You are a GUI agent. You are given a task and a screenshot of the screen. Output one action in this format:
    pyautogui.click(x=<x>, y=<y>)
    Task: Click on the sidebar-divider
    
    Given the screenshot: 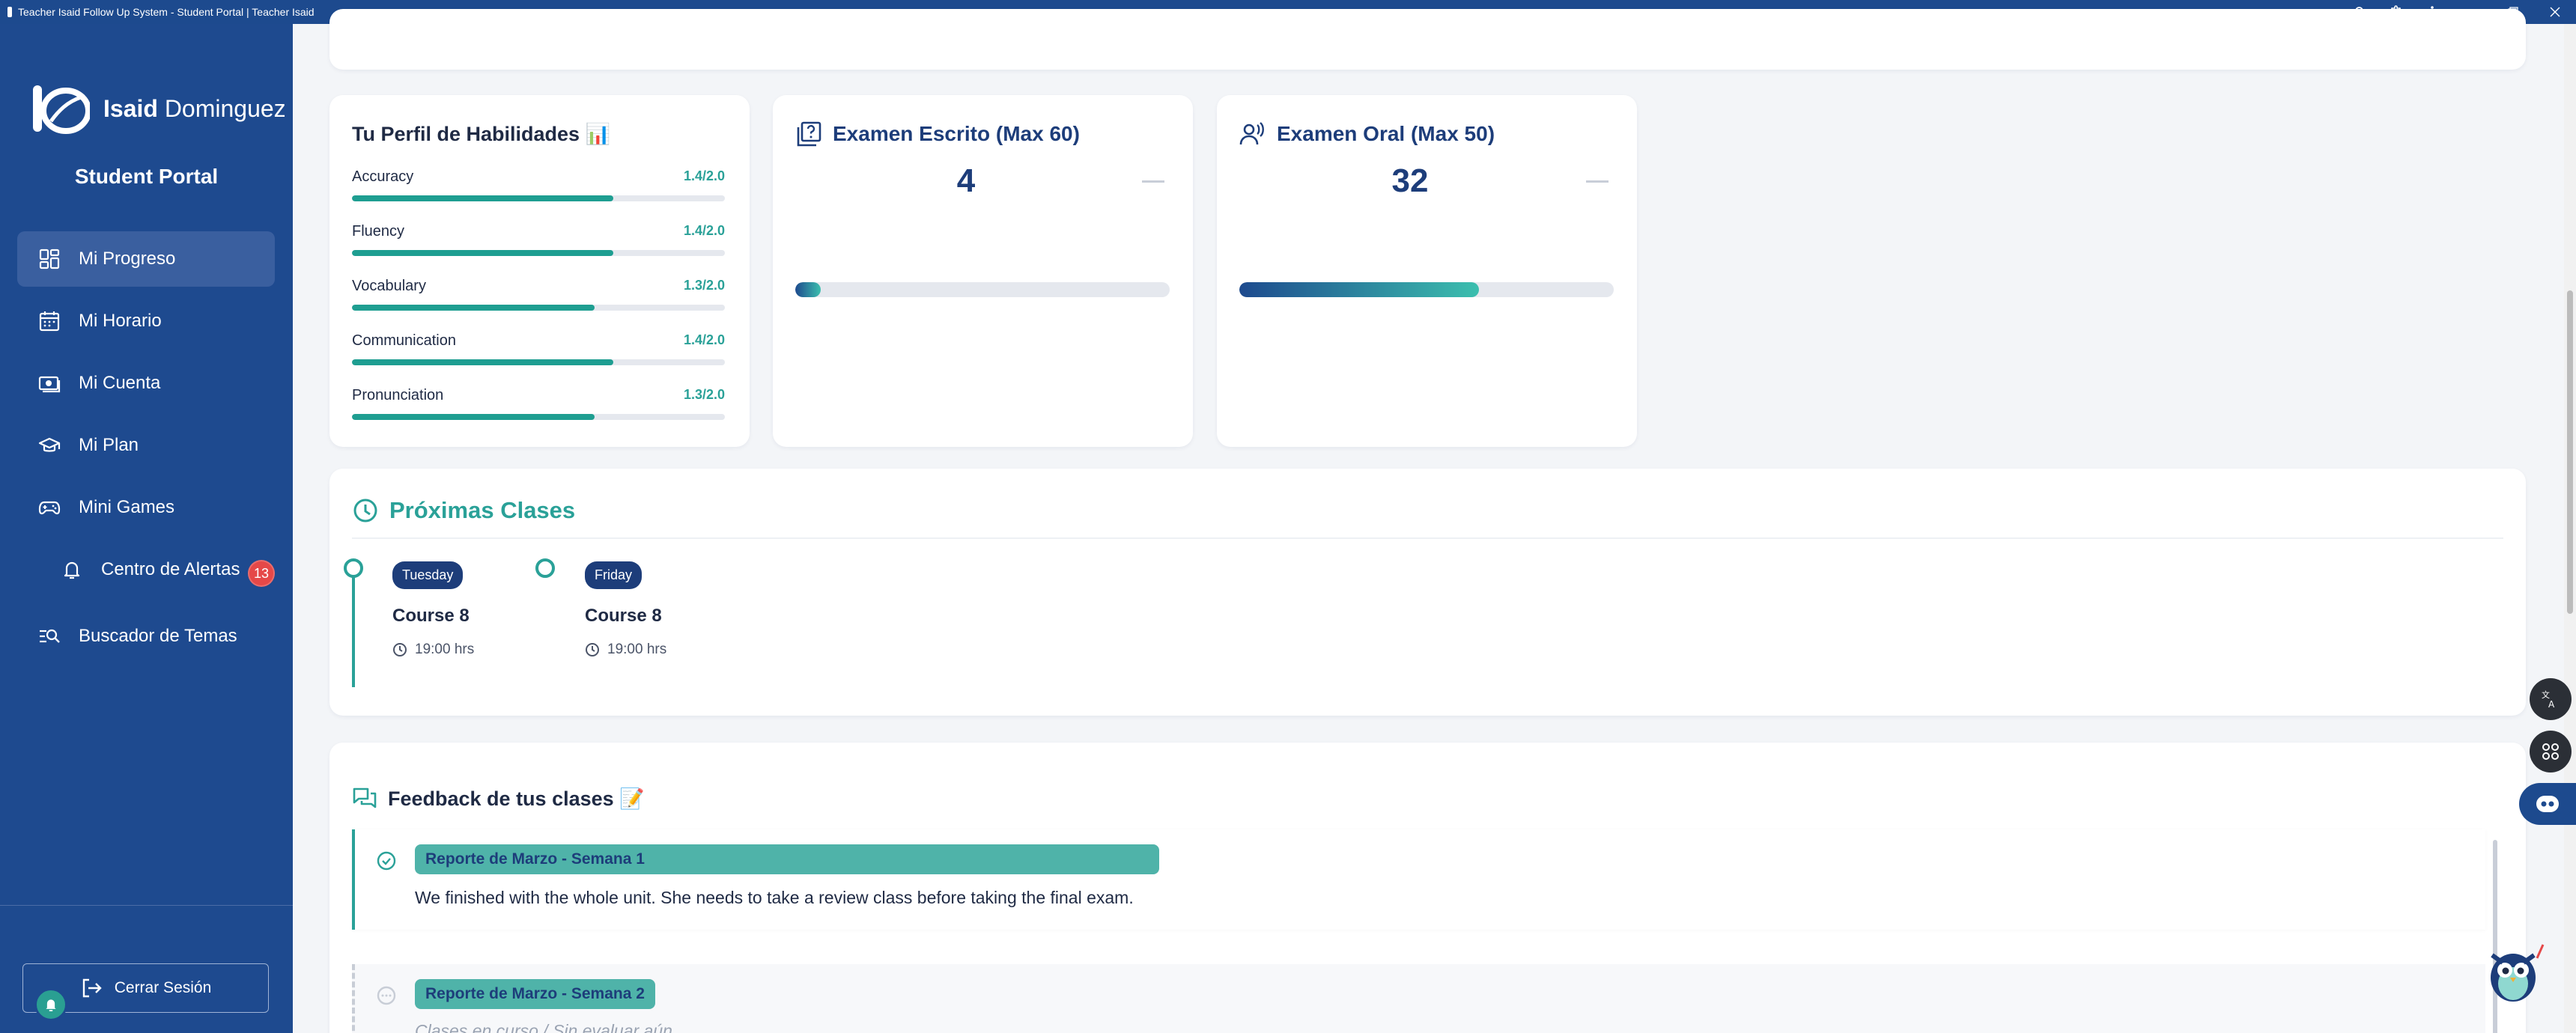 What is the action you would take?
    pyautogui.click(x=146, y=905)
    